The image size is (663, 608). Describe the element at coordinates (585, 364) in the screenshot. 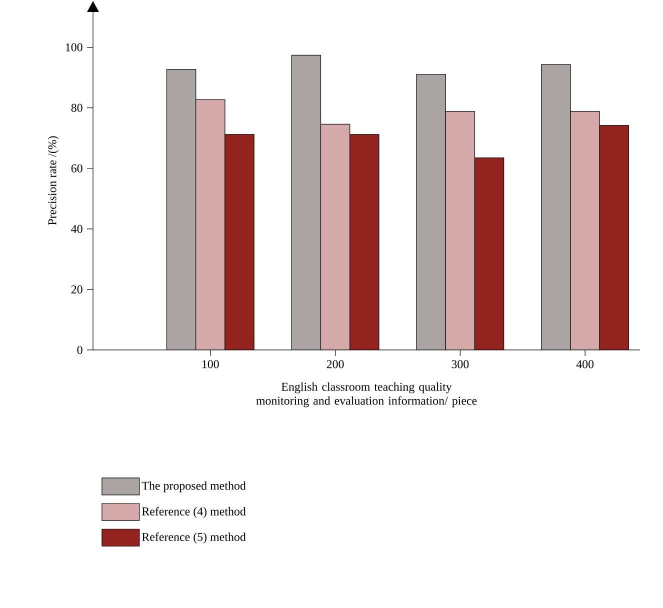

I see `x-tick-label: 400` at that location.